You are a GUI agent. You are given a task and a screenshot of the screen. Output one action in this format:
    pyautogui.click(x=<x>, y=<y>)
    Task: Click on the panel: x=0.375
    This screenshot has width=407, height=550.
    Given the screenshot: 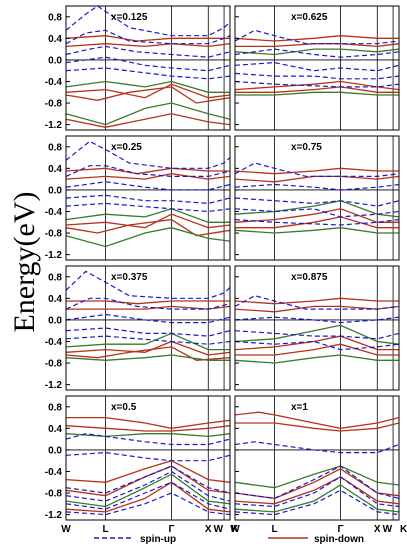 What is the action you would take?
    pyautogui.click(x=148, y=328)
    